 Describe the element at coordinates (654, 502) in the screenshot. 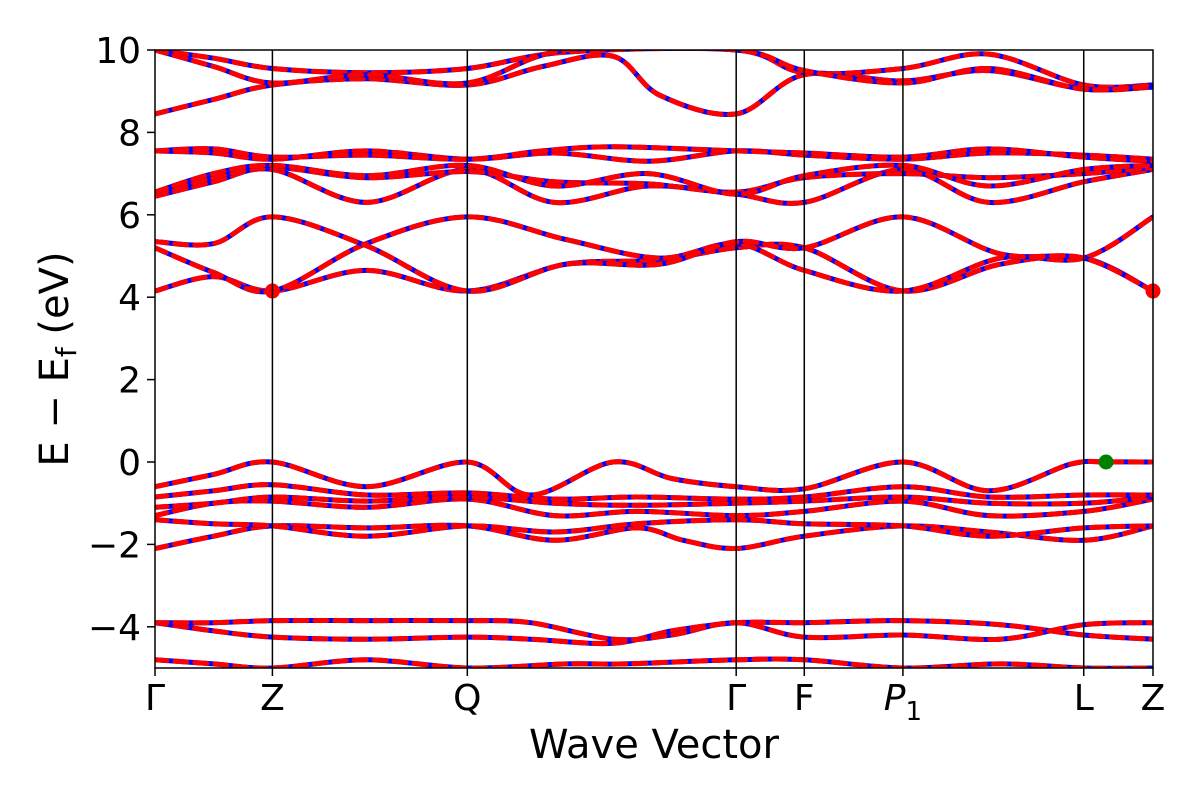

I see `band-7-spin-down` at that location.